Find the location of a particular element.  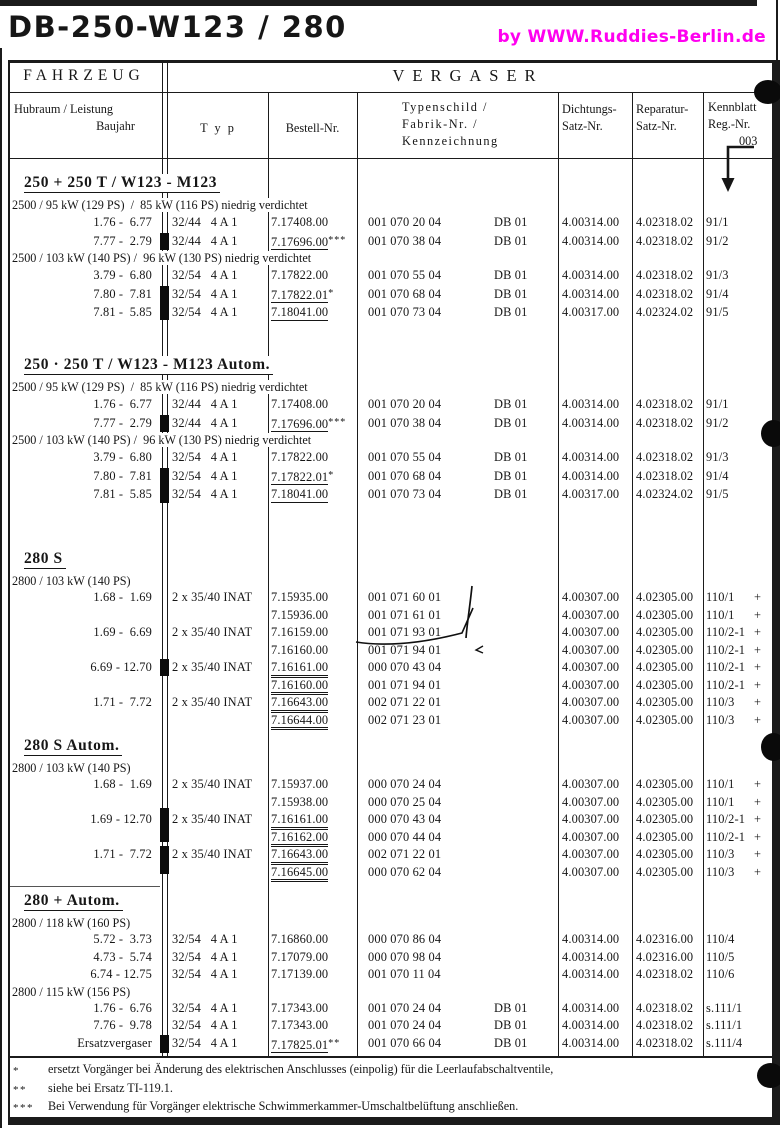

cell-fabrik-nr: 002 071 22 01 is located at coordinates (405, 854).